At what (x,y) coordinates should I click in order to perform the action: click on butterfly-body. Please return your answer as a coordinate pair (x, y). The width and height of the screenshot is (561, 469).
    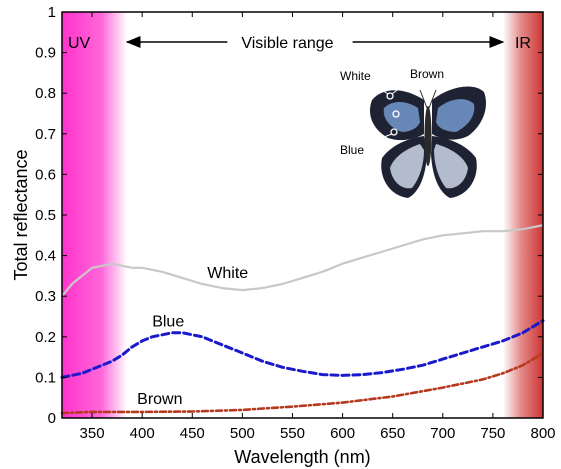
    Looking at the image, I should click on (428, 136).